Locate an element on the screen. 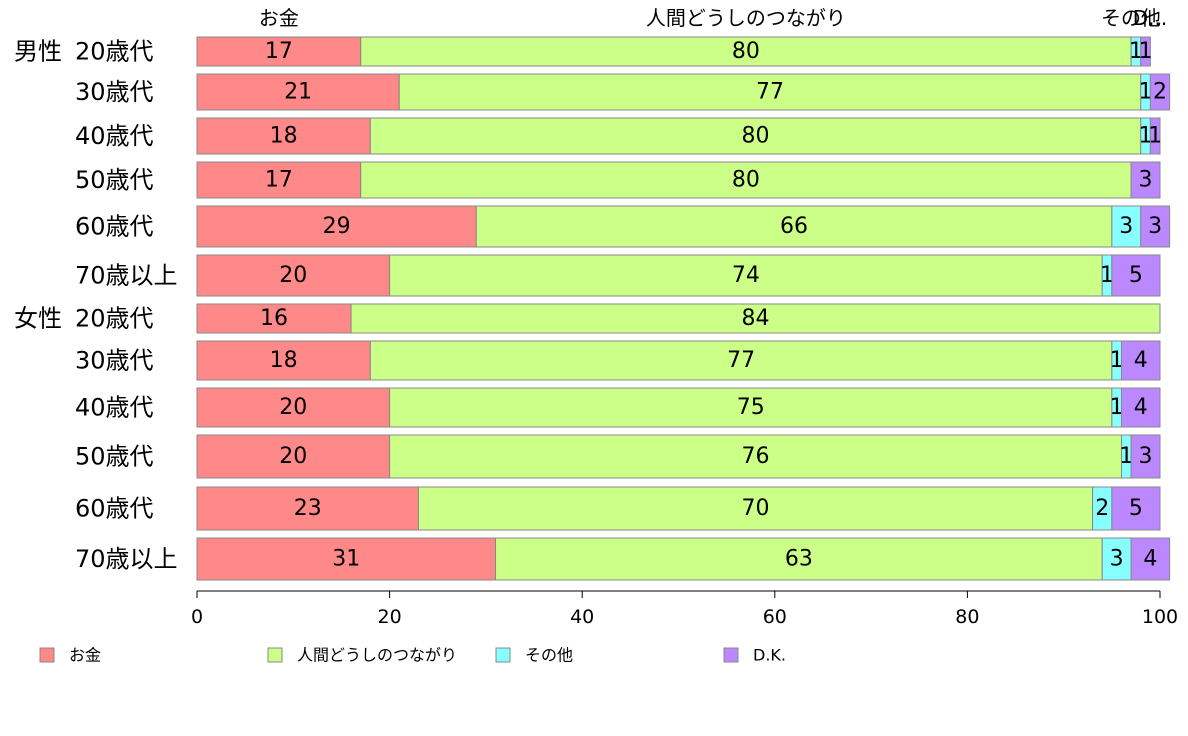 The image size is (1188, 736). legend-label-4: D.K. is located at coordinates (769, 655).